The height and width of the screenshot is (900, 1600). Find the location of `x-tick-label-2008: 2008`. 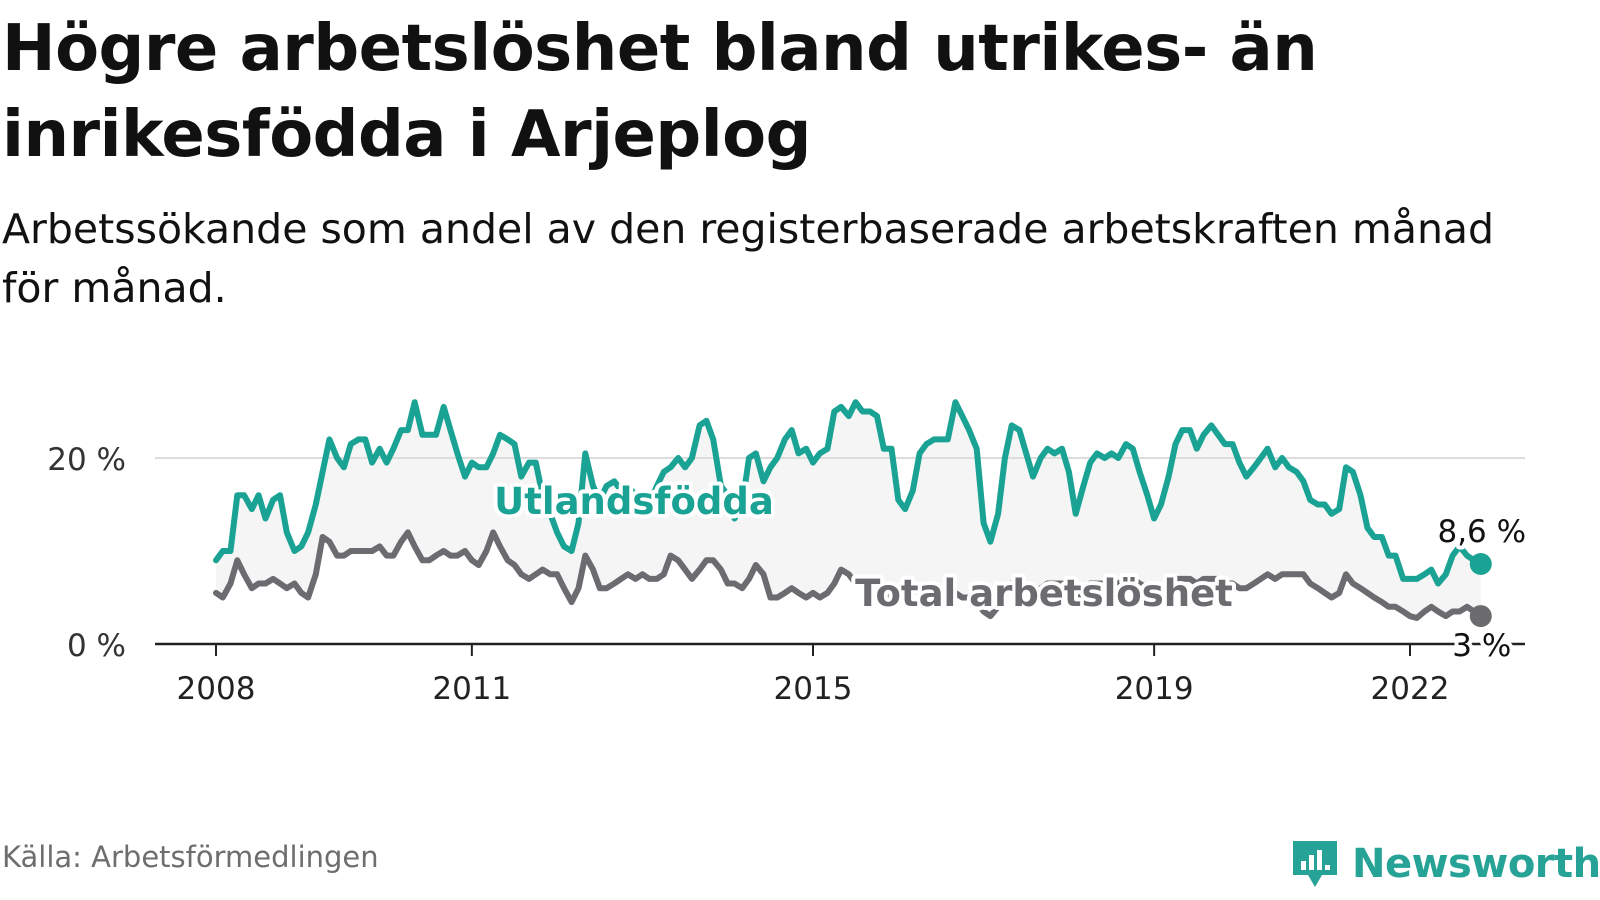

x-tick-label-2008: 2008 is located at coordinates (216, 689).